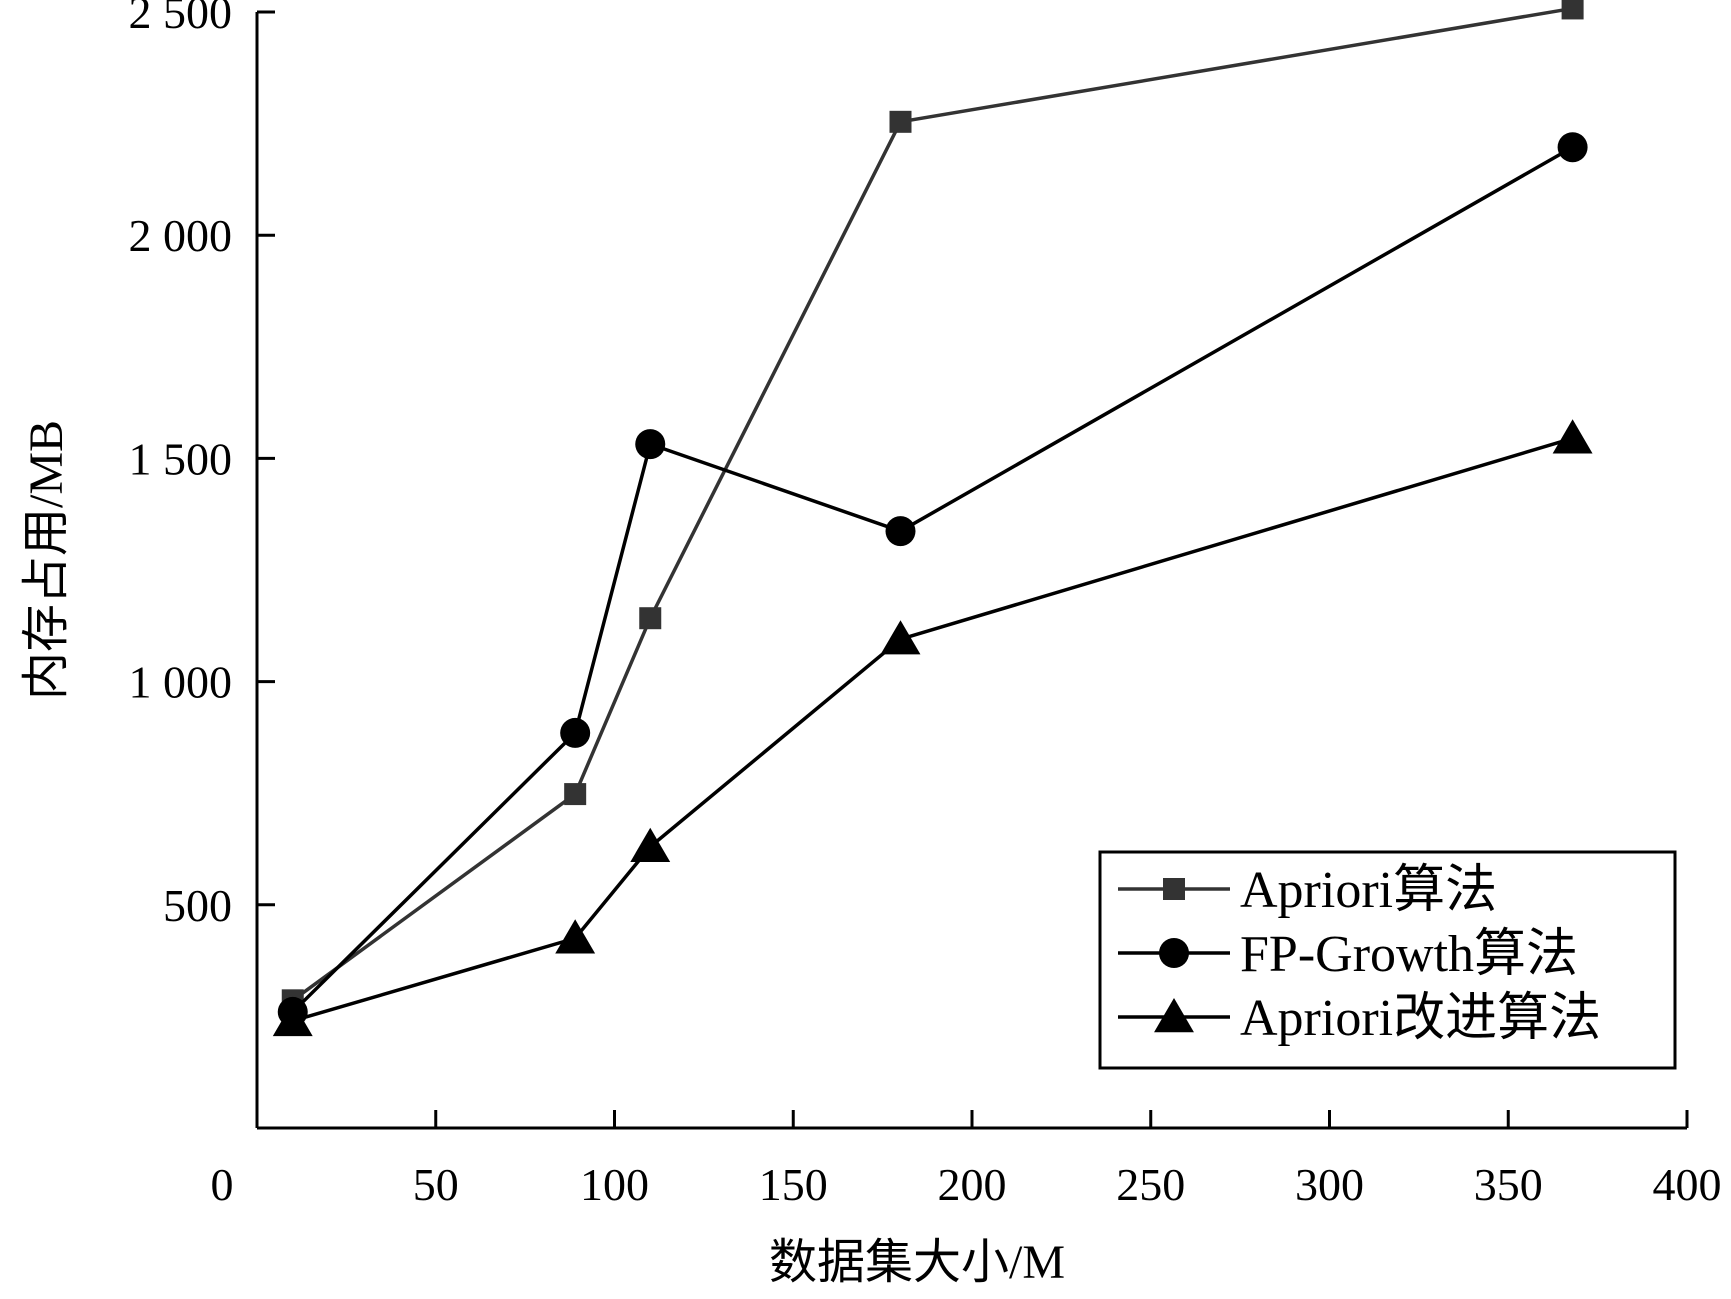 The image size is (1731, 1299). I want to click on legend-label: Apriori算法, so click(1368, 890).